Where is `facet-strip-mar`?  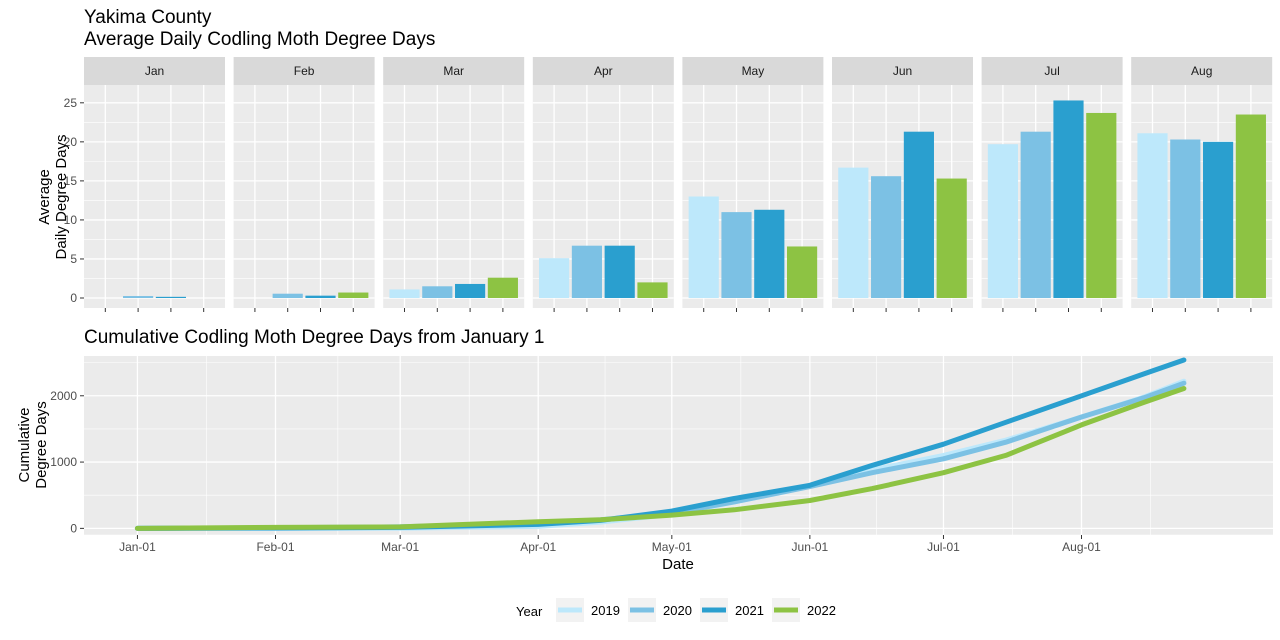
facet-strip-mar is located at coordinates (454, 71).